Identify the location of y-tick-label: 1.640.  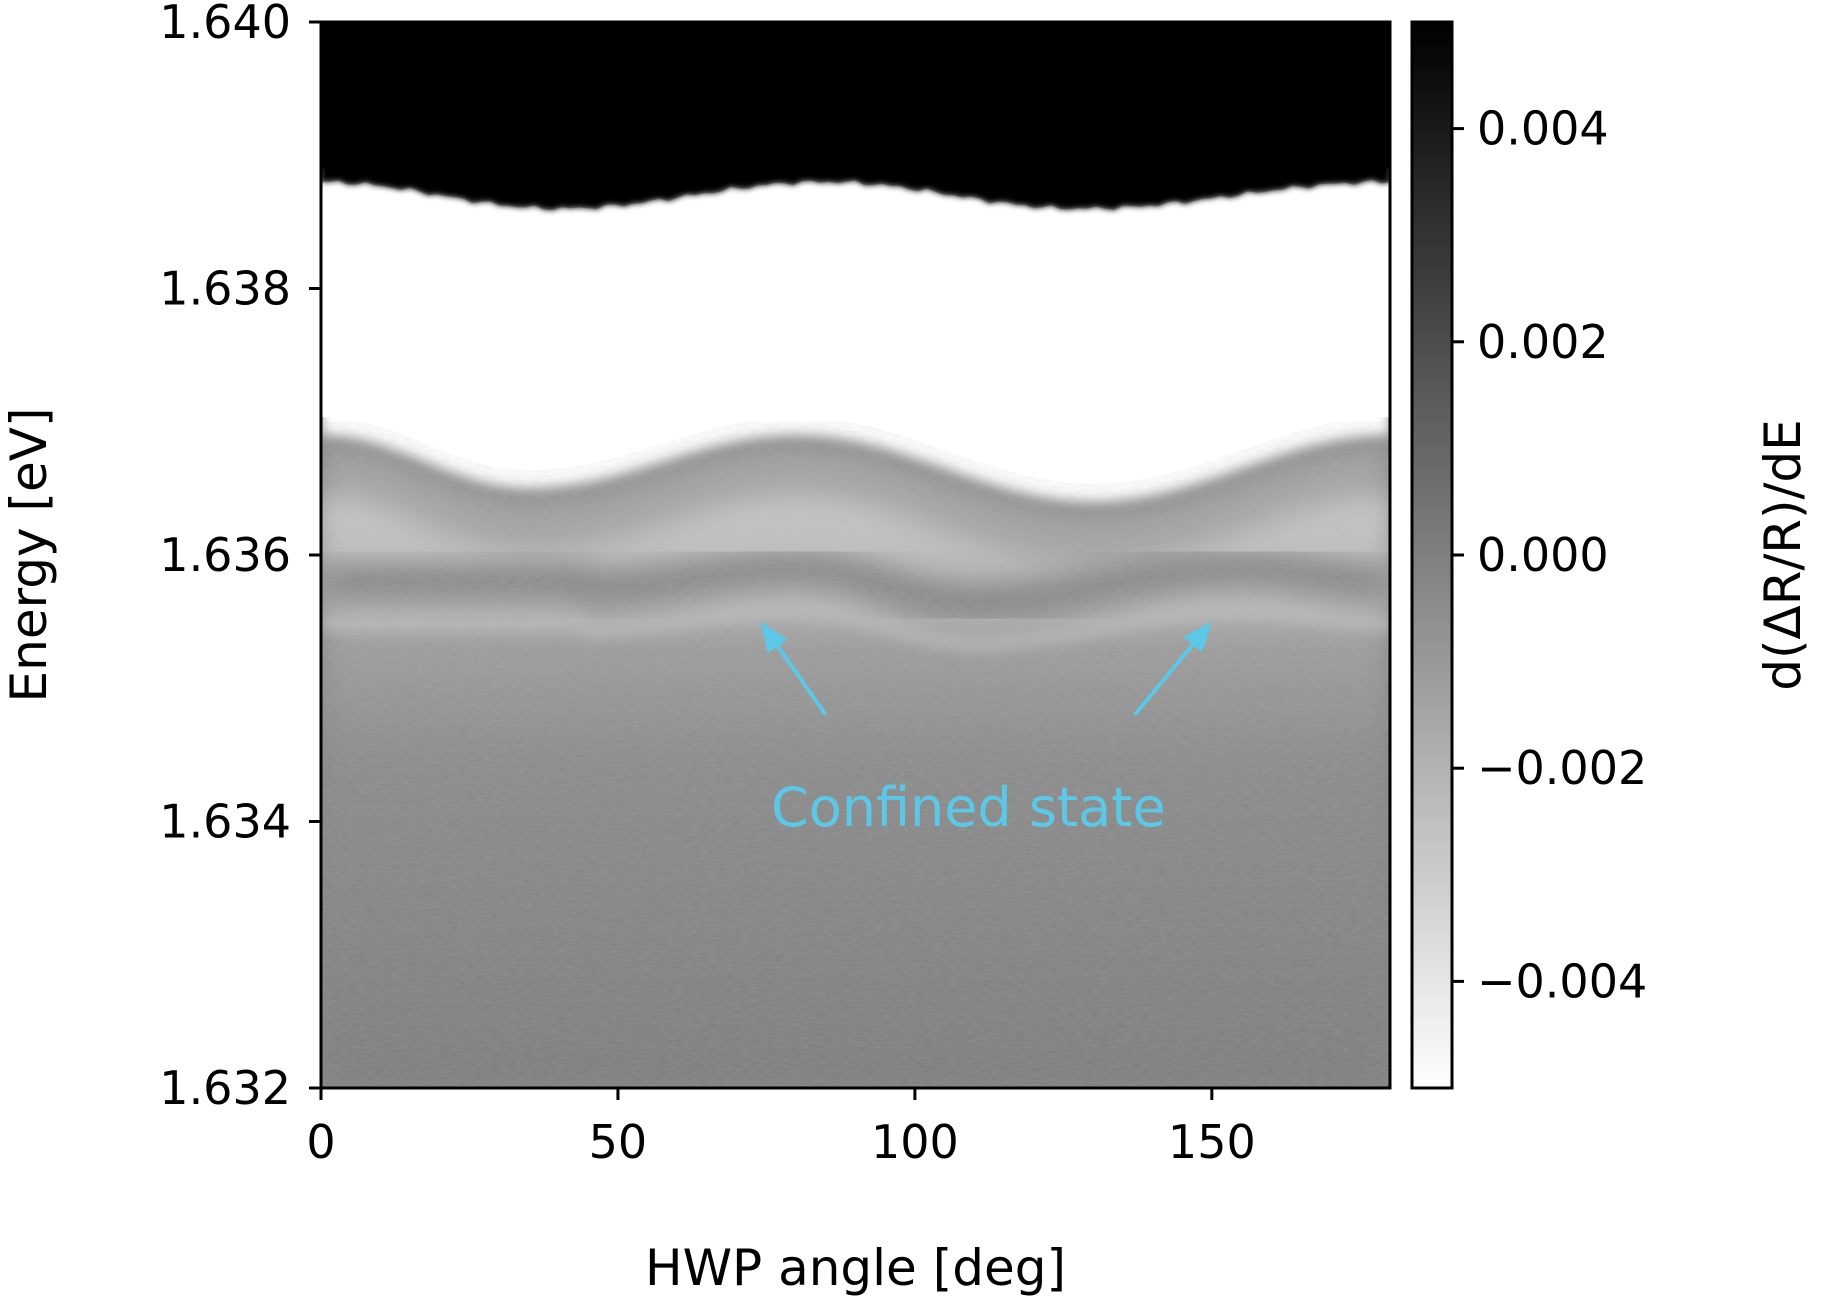
(225, 24).